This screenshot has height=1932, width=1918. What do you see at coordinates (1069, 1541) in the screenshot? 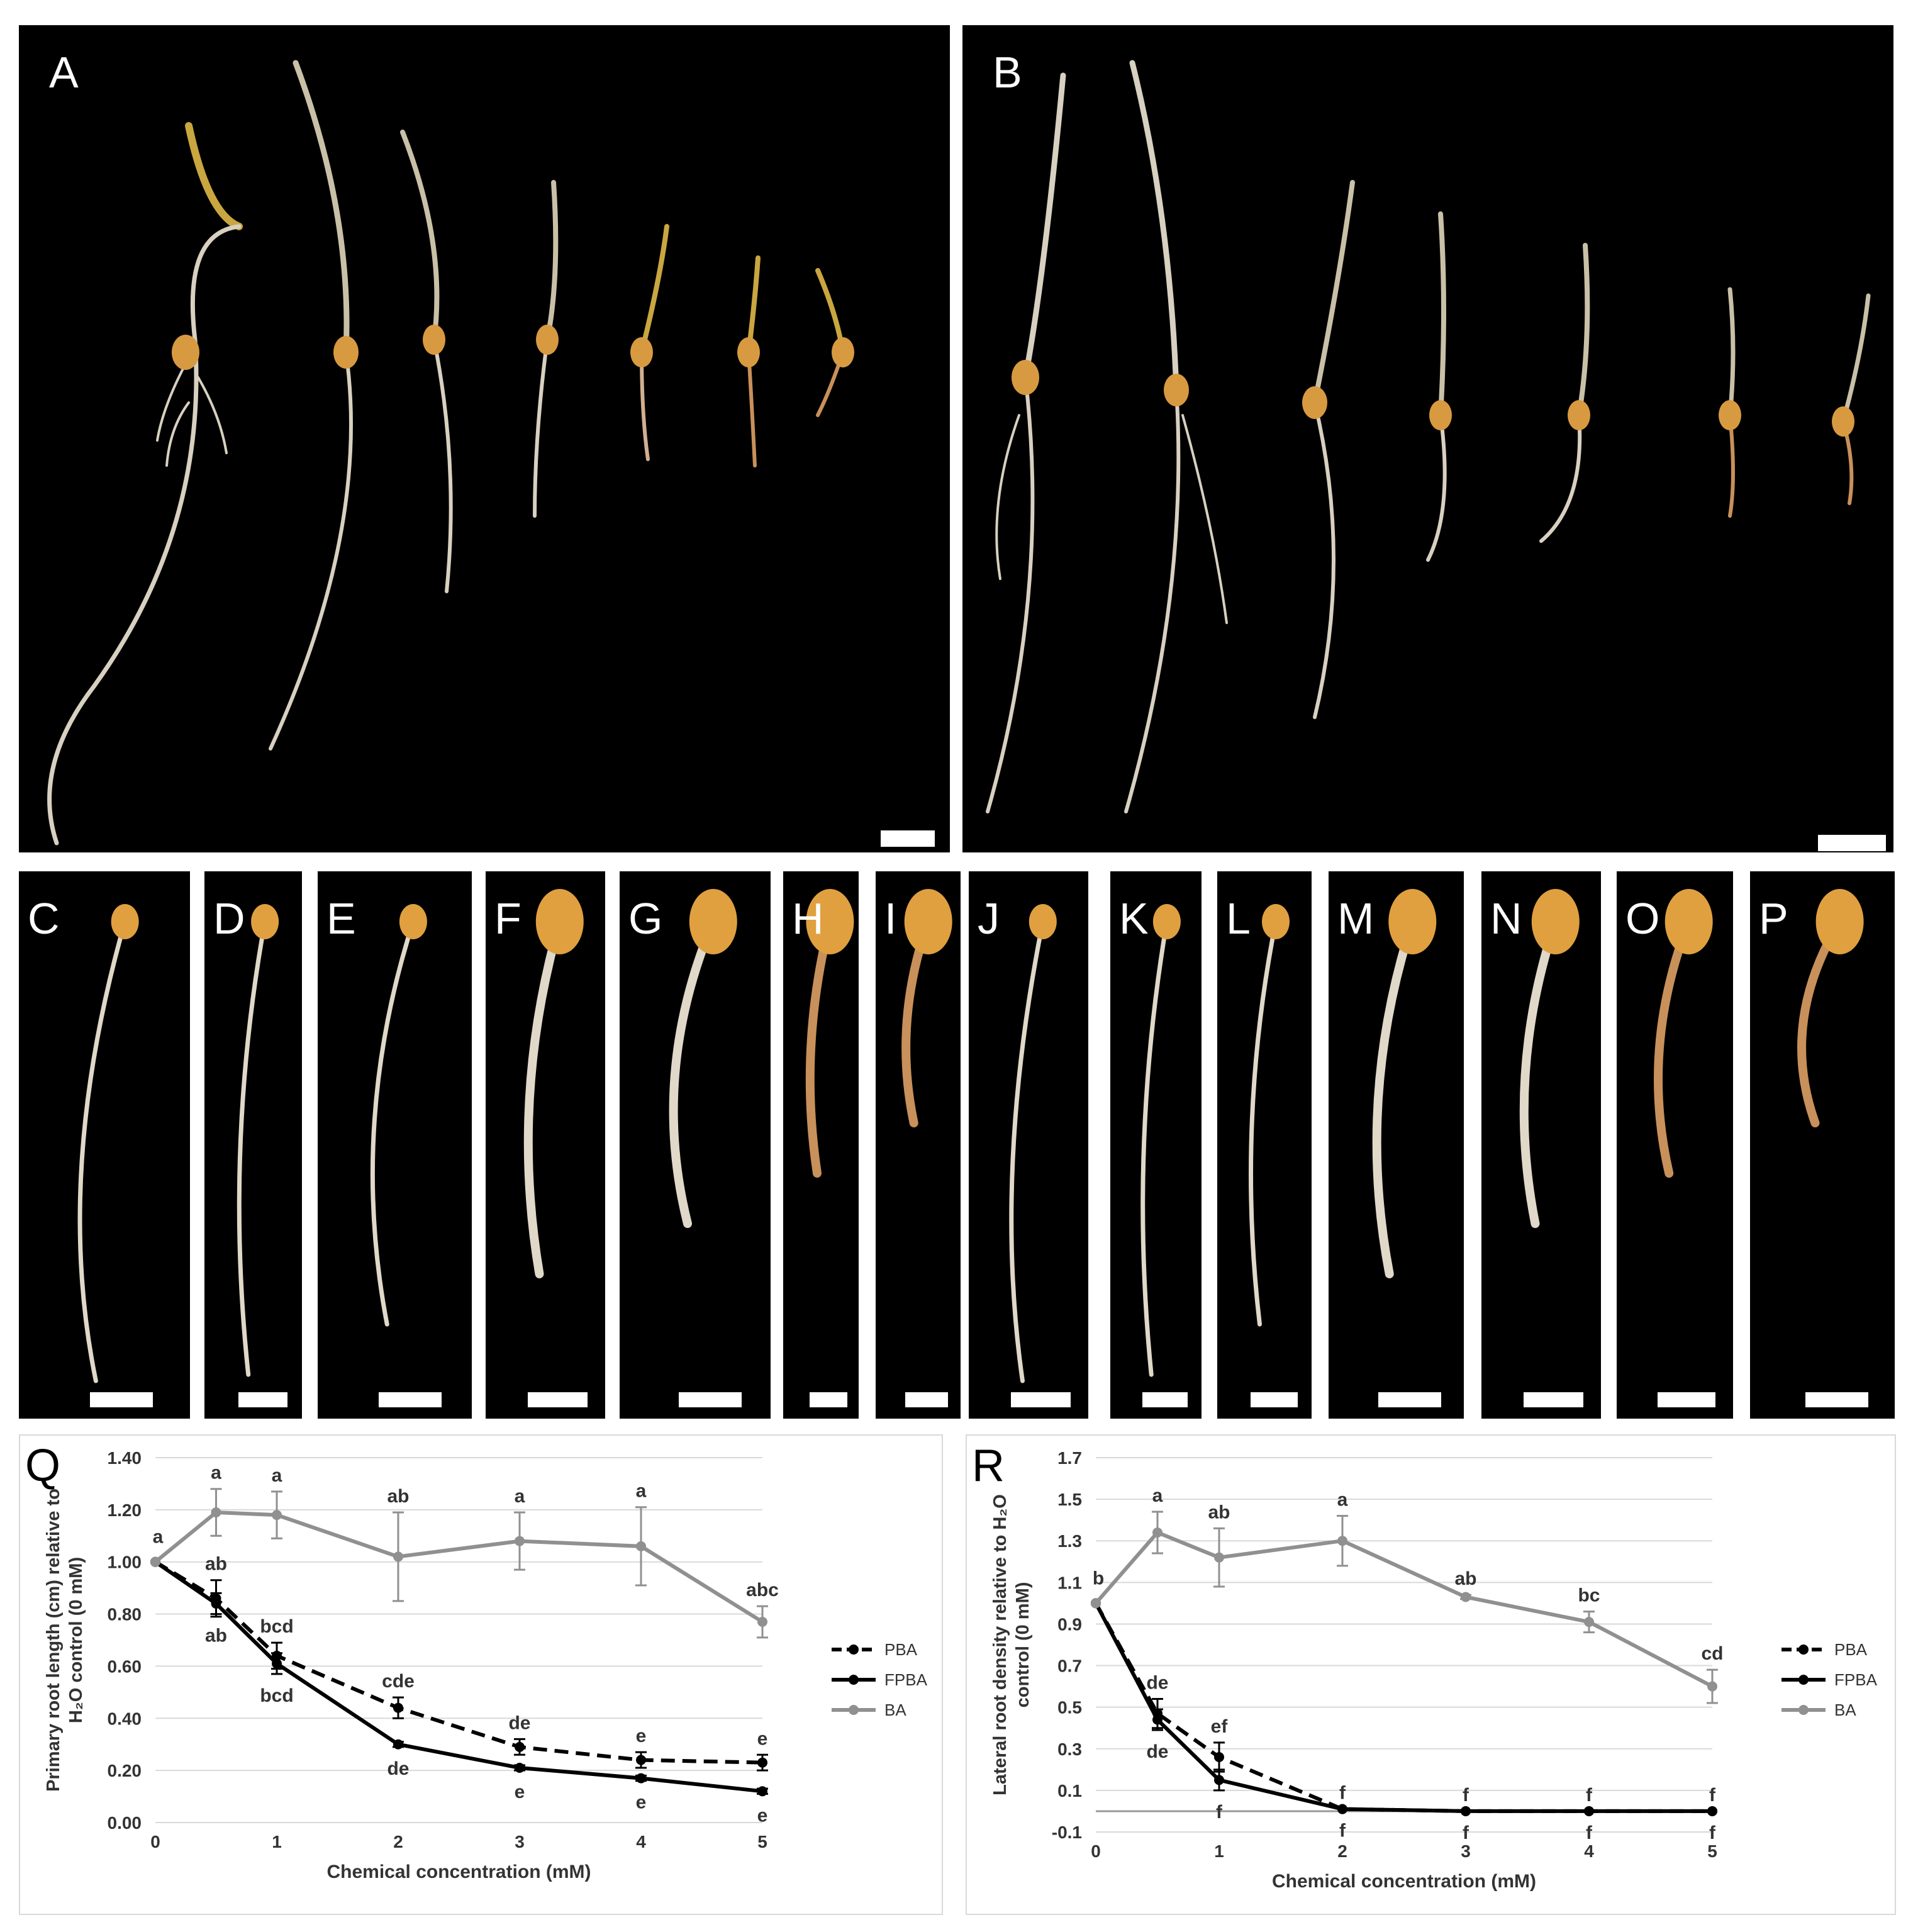
I see `y-tick-label: 1.3` at bounding box center [1069, 1541].